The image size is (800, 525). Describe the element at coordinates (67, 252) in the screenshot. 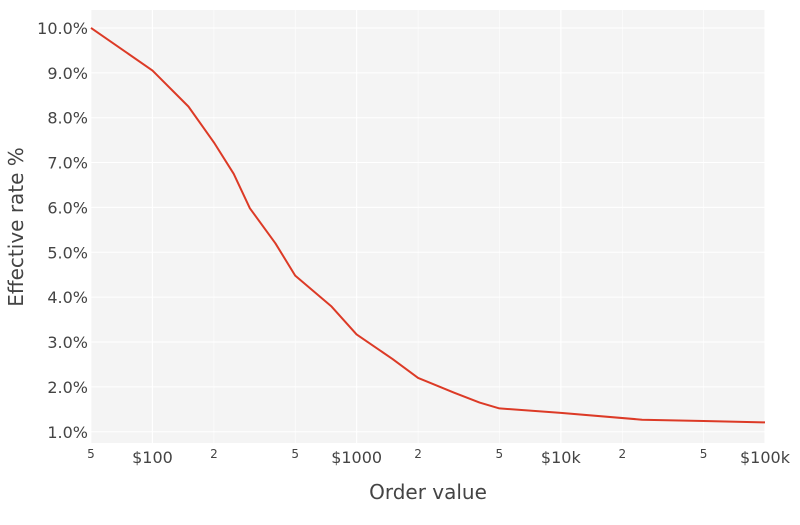

I see `y-tick-label: 5.0%` at that location.